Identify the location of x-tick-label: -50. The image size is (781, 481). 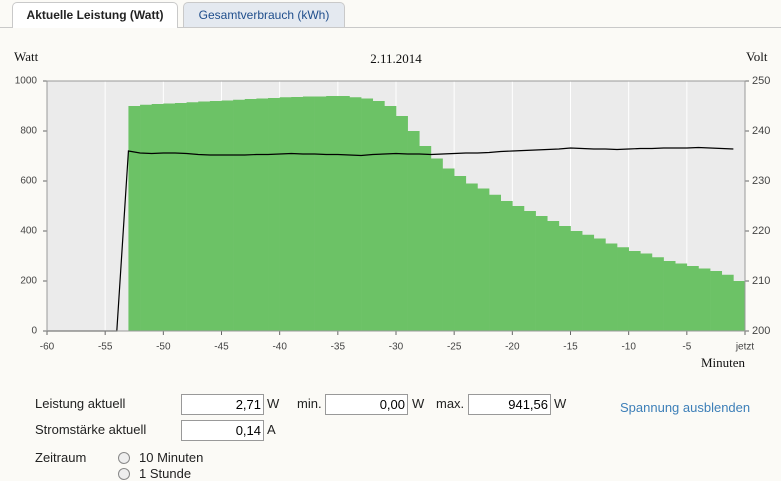
(163, 347).